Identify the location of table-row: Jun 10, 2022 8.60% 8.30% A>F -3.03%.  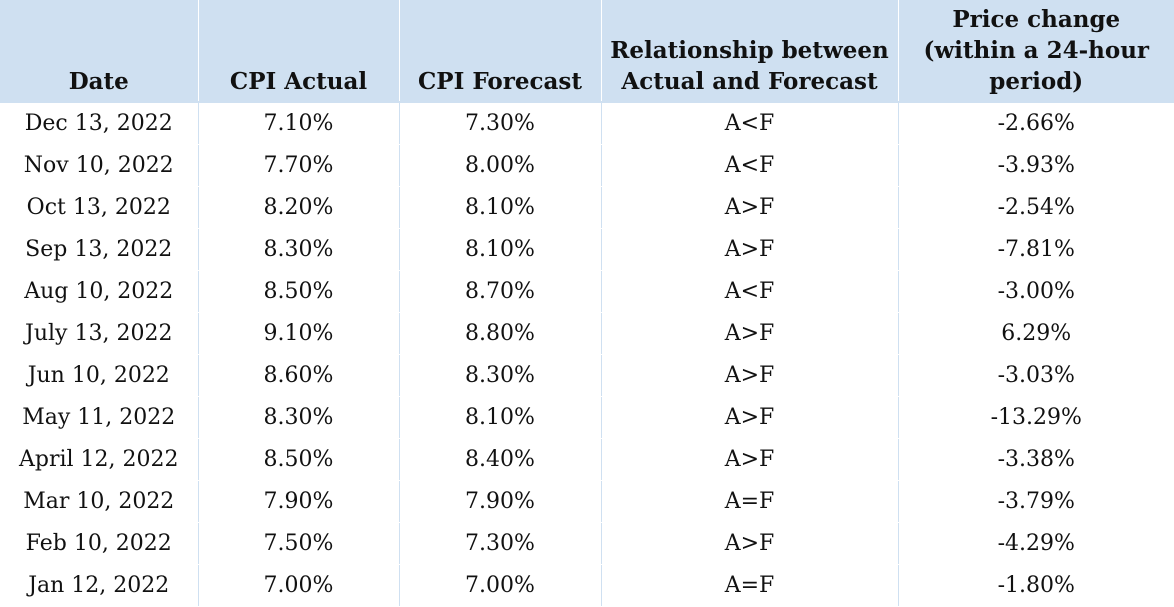
(587, 375).